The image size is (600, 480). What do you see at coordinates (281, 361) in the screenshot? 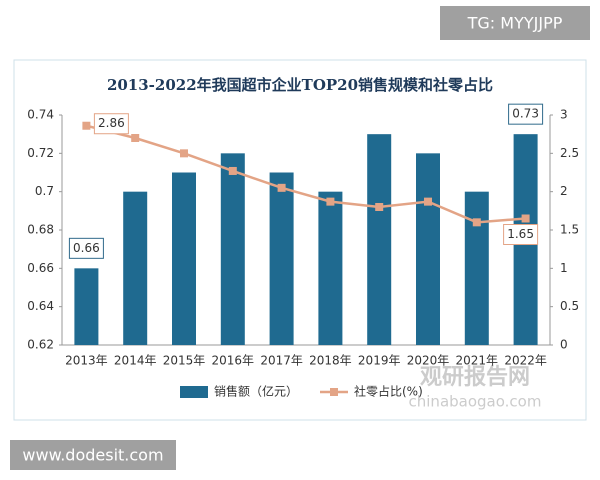
I see `x-tick-label: 2017年` at bounding box center [281, 361].